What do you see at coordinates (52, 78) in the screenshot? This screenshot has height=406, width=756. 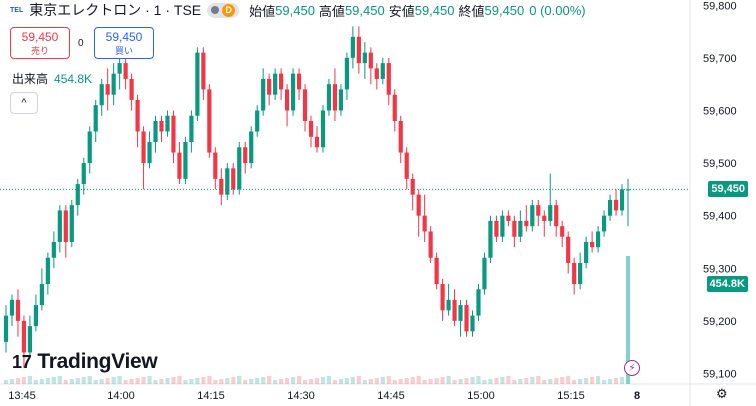 I see `volume-legend: 出来高 454.8K` at bounding box center [52, 78].